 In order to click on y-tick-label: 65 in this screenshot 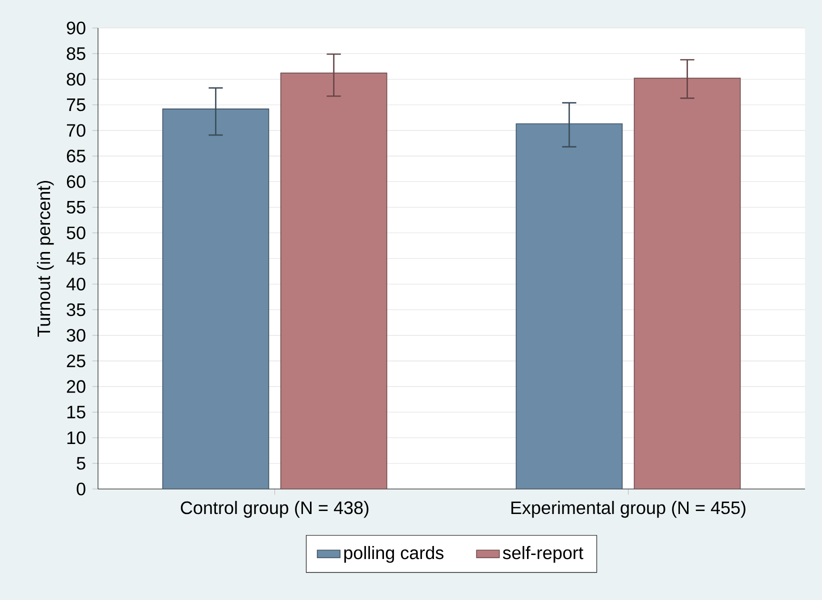, I will do `click(76, 156)`.